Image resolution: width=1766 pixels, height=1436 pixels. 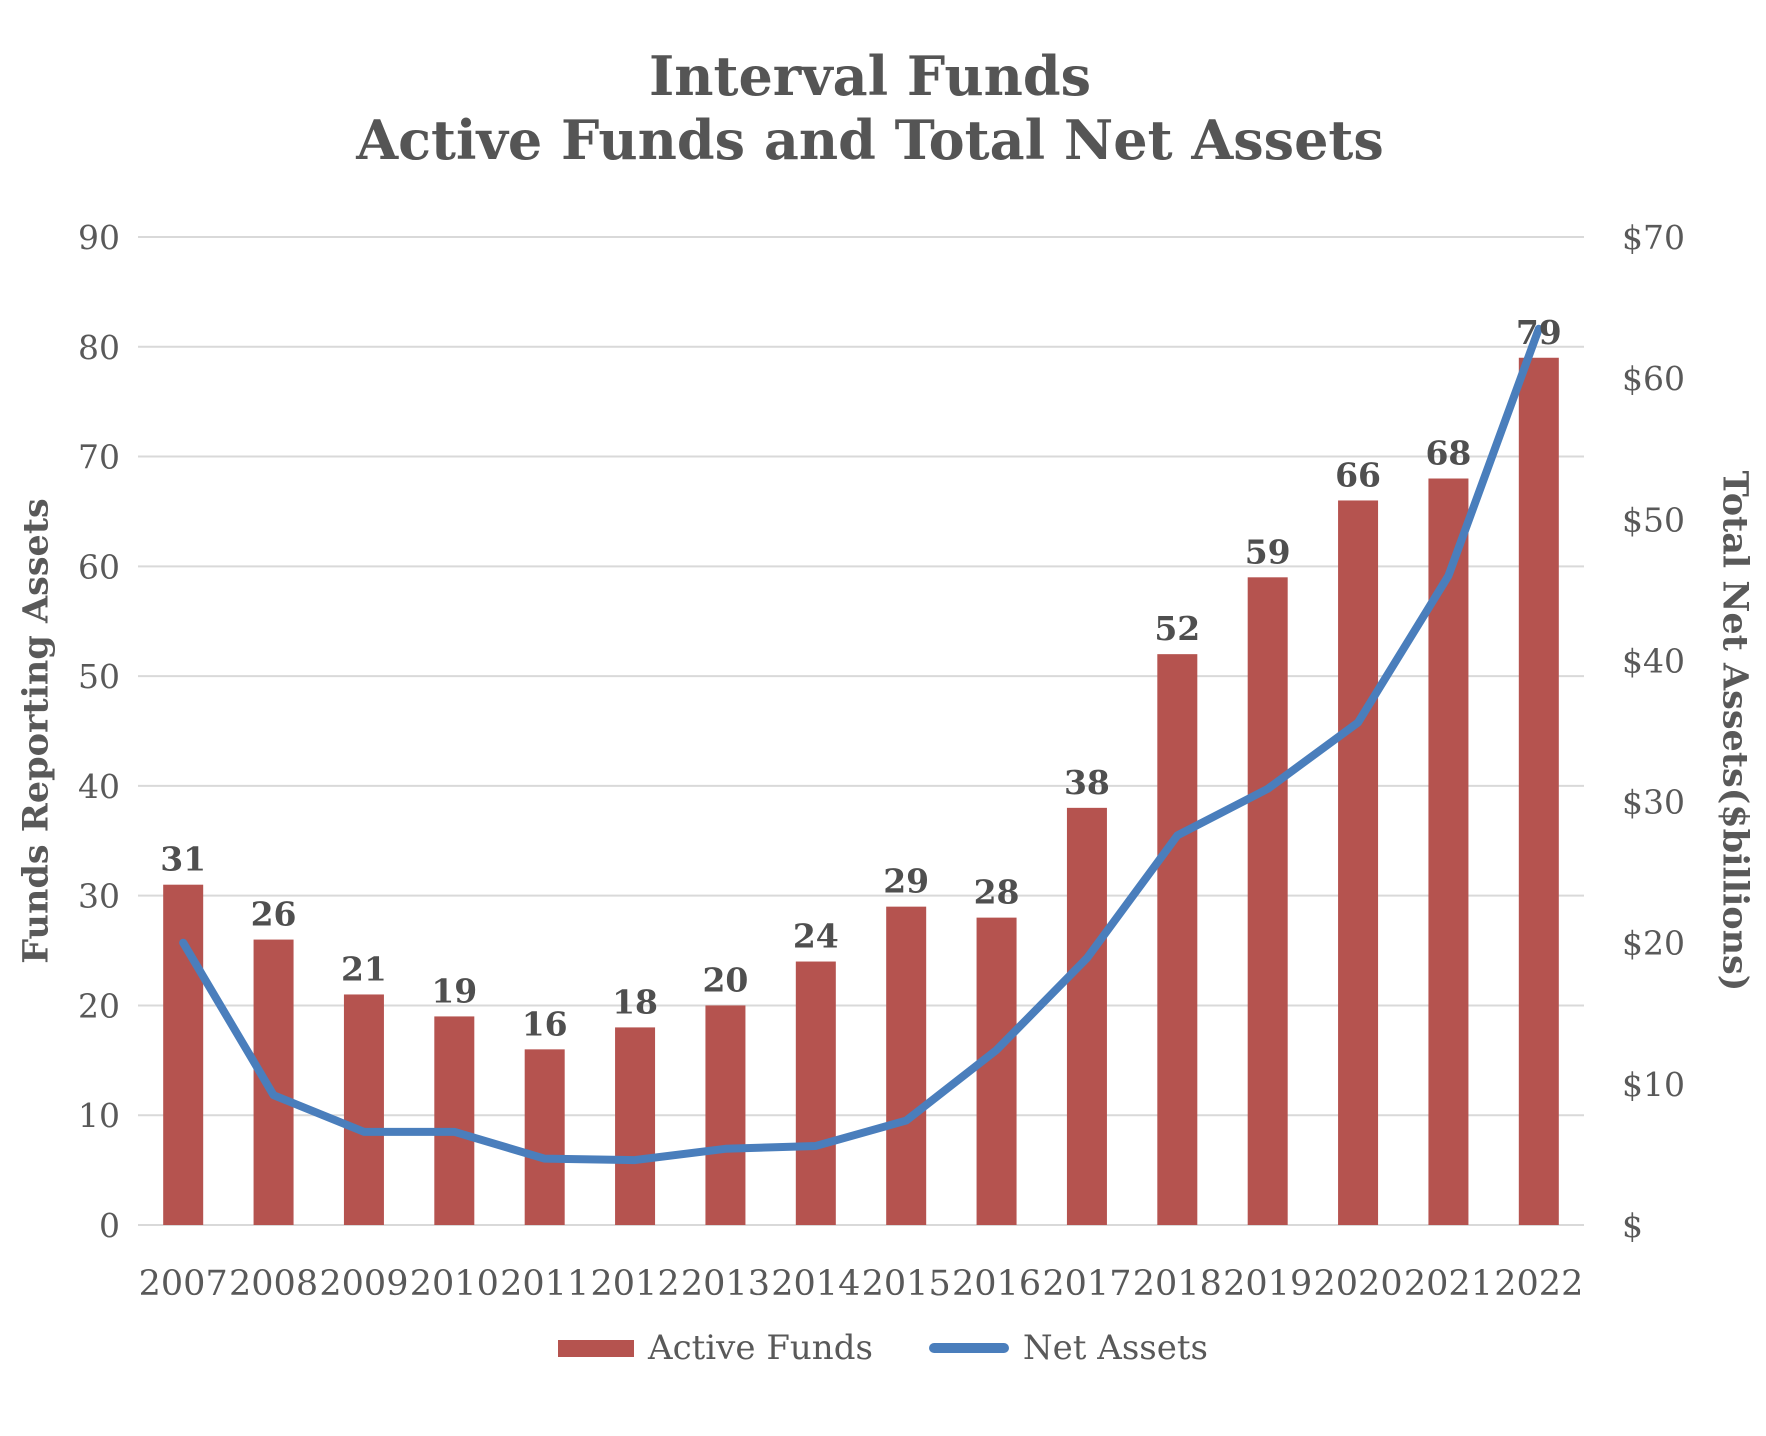 What do you see at coordinates (1653, 943) in the screenshot?
I see `right-tick-20: $20` at bounding box center [1653, 943].